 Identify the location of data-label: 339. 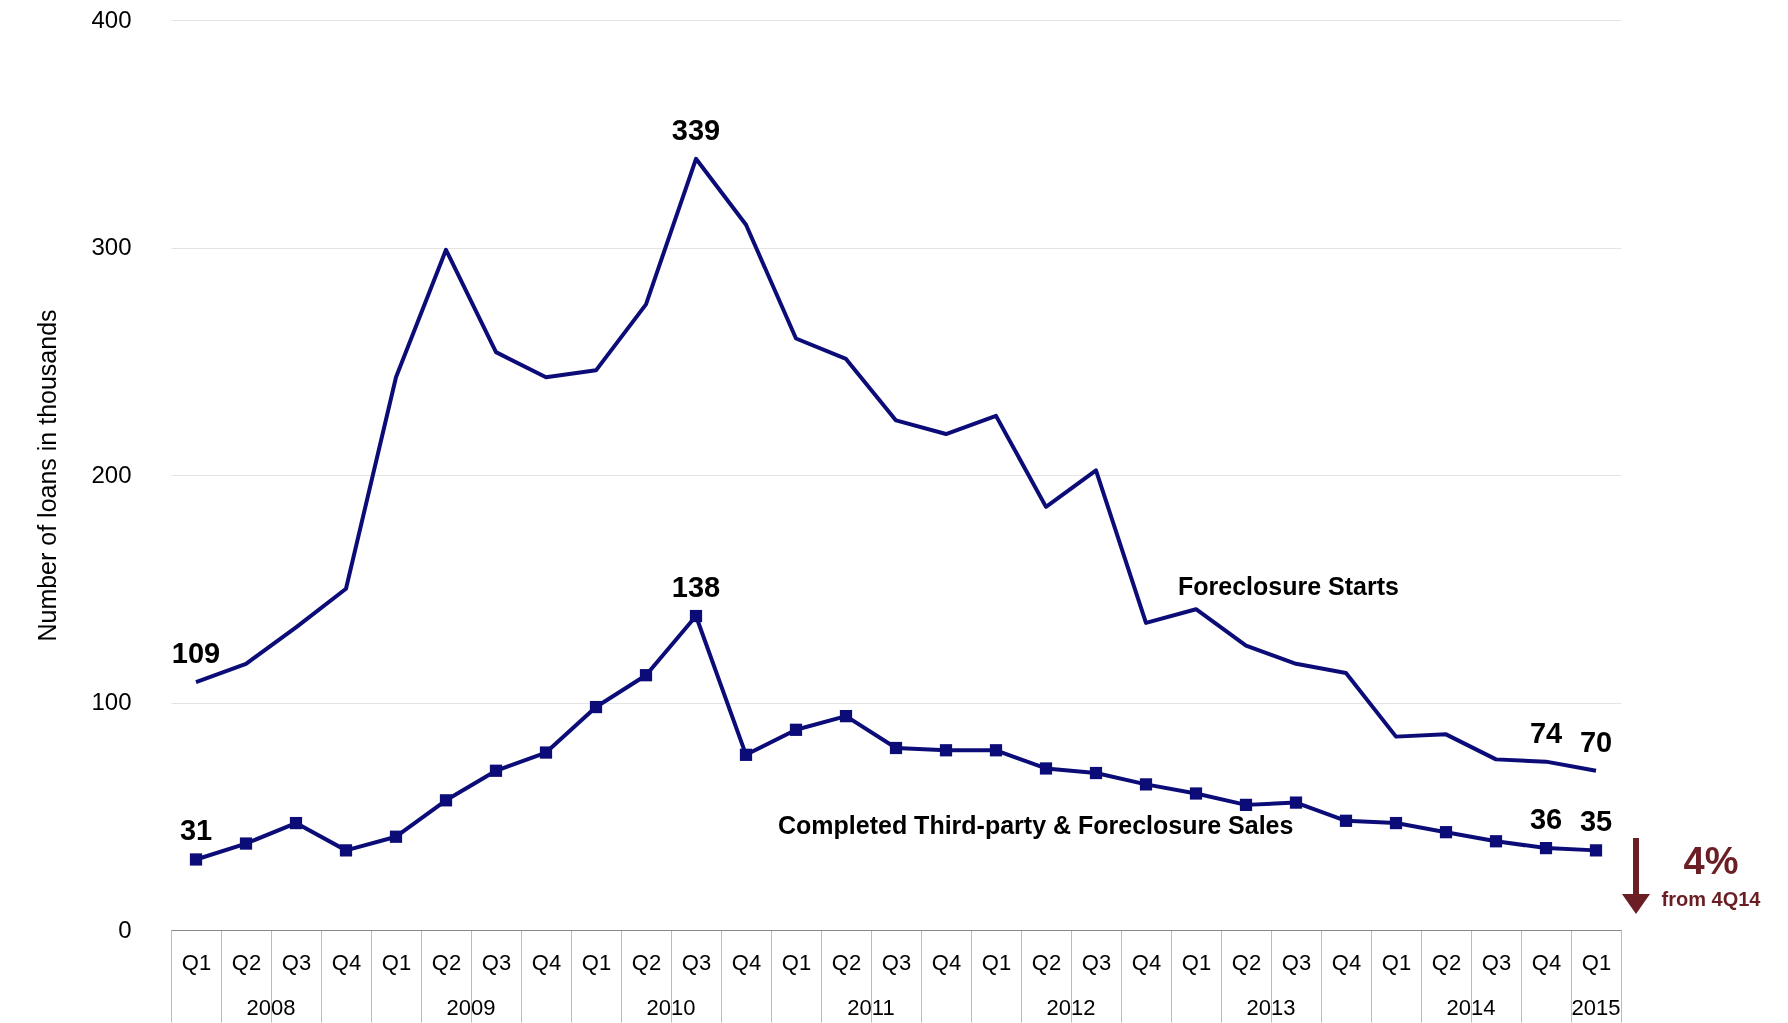
(696, 129).